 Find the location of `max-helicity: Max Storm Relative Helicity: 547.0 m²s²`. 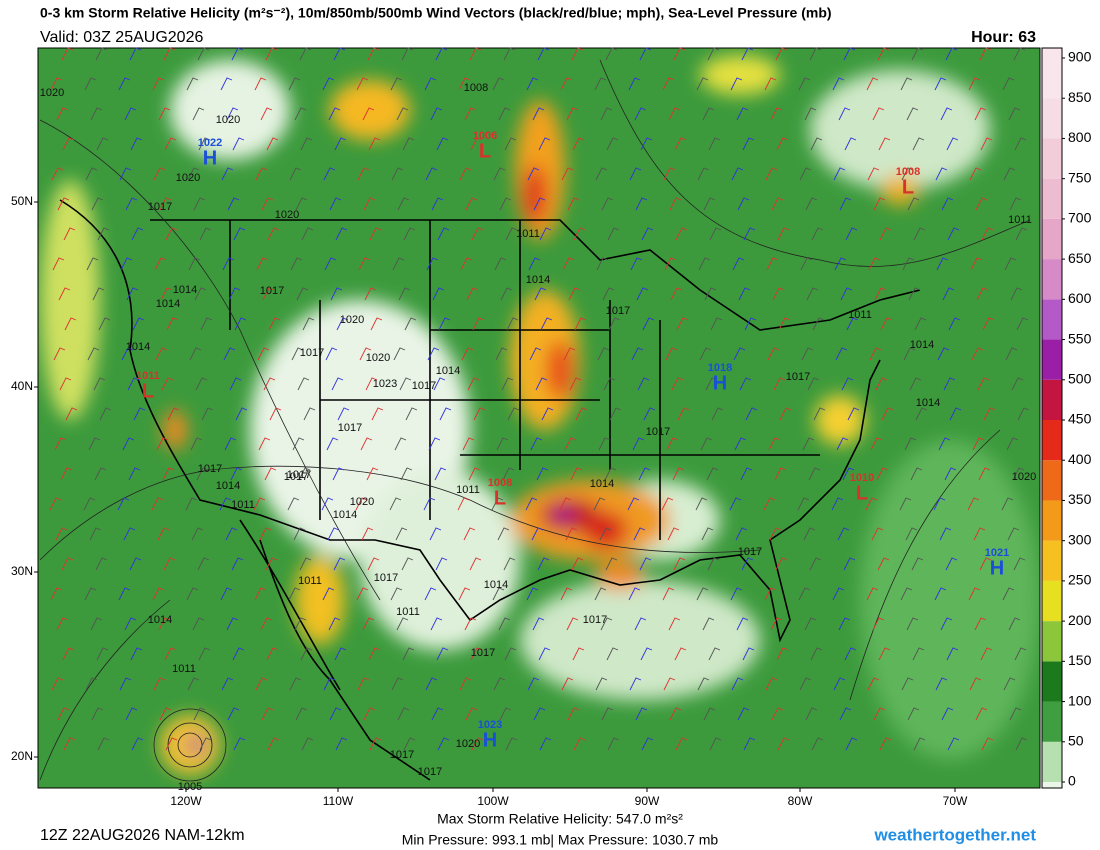

max-helicity: Max Storm Relative Helicity: 547.0 m²s² is located at coordinates (560, 819).